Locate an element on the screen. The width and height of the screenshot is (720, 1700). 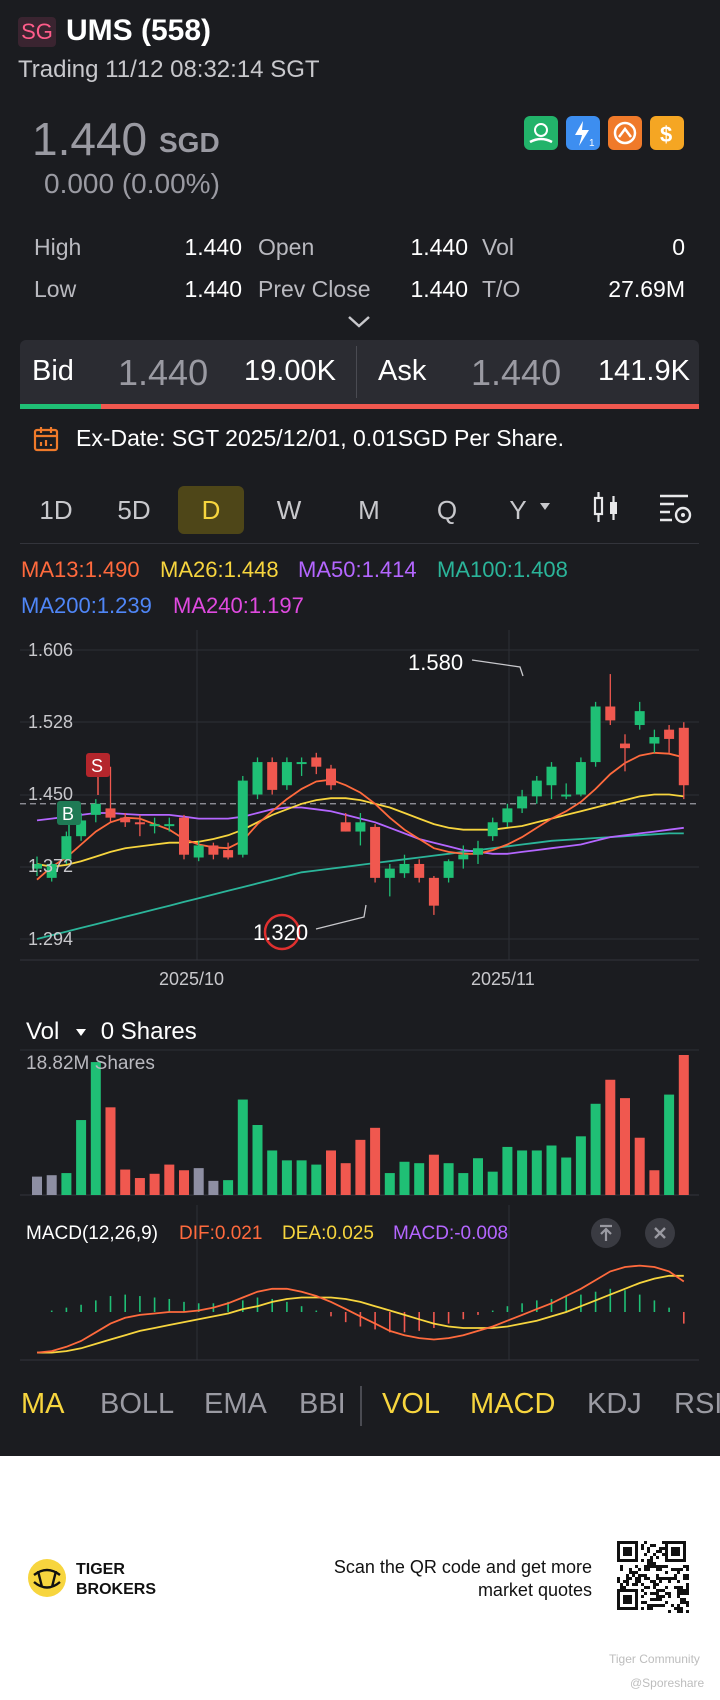
indicator-rsi: RSI is located at coordinates (697, 1404).